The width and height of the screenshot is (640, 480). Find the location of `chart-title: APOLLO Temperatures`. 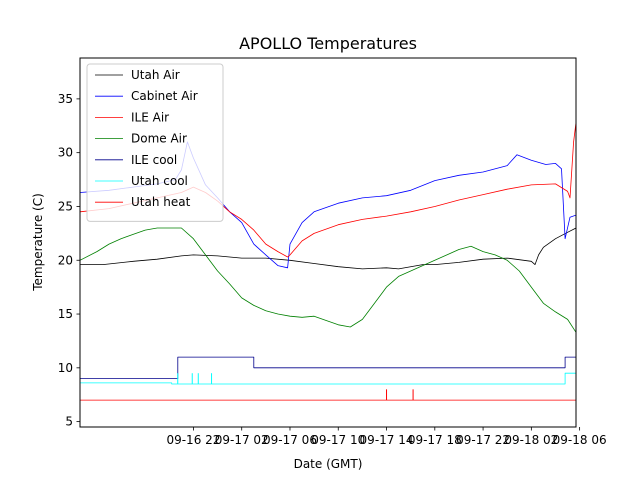

chart-title: APOLLO Temperatures is located at coordinates (328, 43).